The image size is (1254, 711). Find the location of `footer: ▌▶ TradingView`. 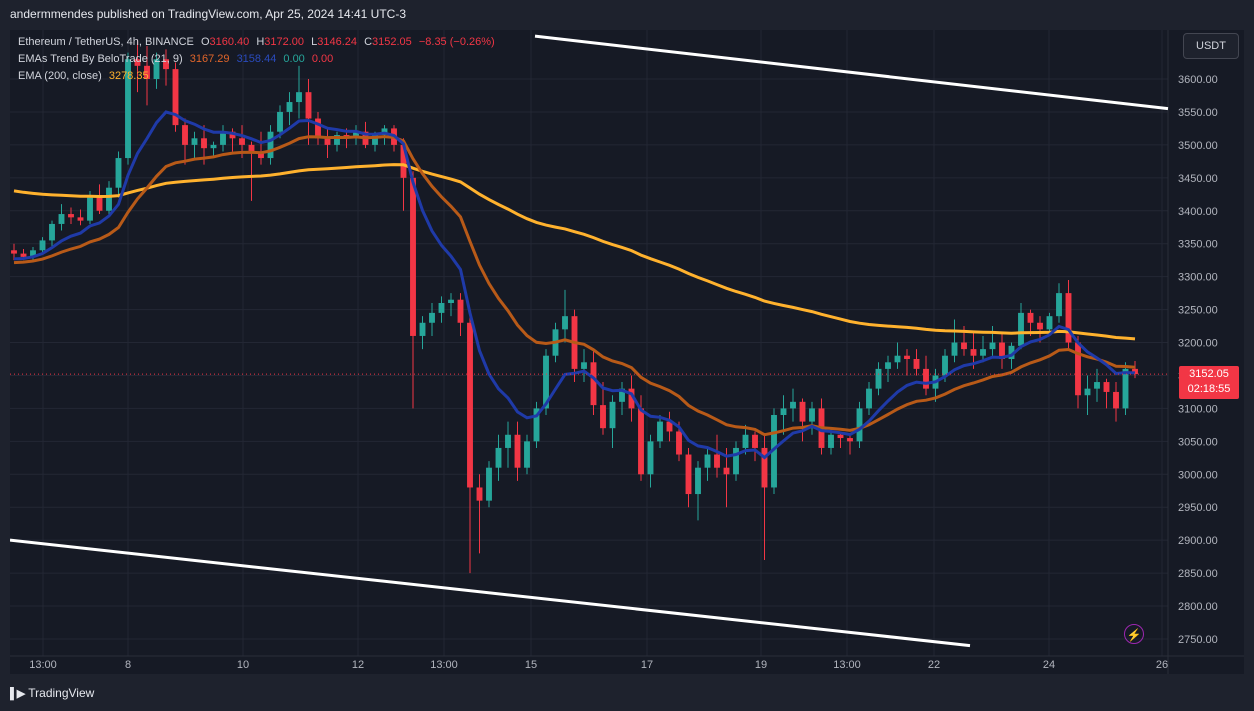

footer: ▌▶ TradingView is located at coordinates (627, 693).